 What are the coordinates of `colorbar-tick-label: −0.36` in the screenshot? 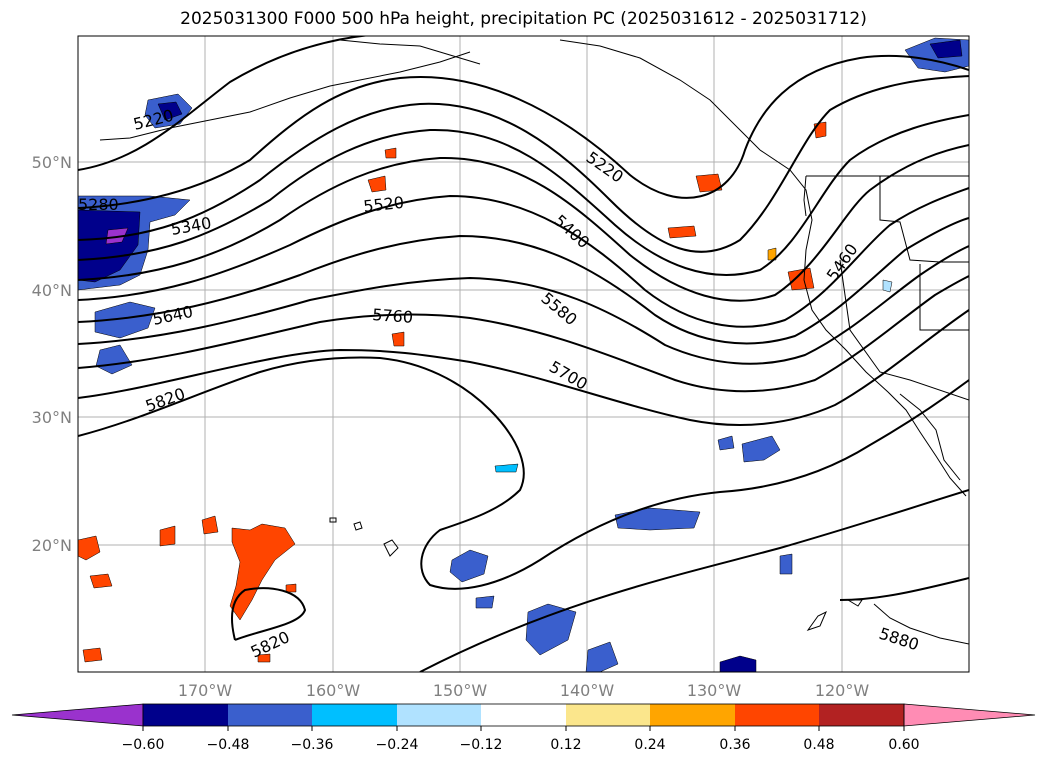 It's located at (312, 745).